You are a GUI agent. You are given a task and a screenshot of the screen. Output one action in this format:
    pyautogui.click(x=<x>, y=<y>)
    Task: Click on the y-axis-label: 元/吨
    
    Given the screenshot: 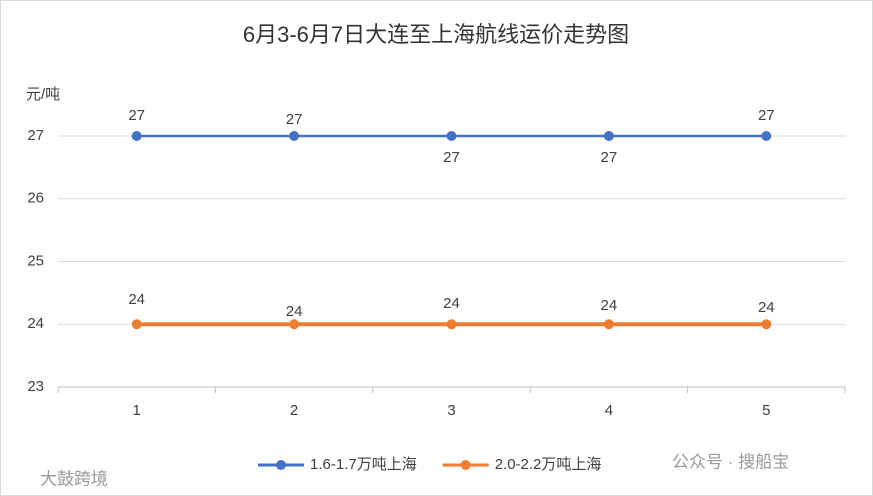 What is the action you would take?
    pyautogui.click(x=43, y=94)
    